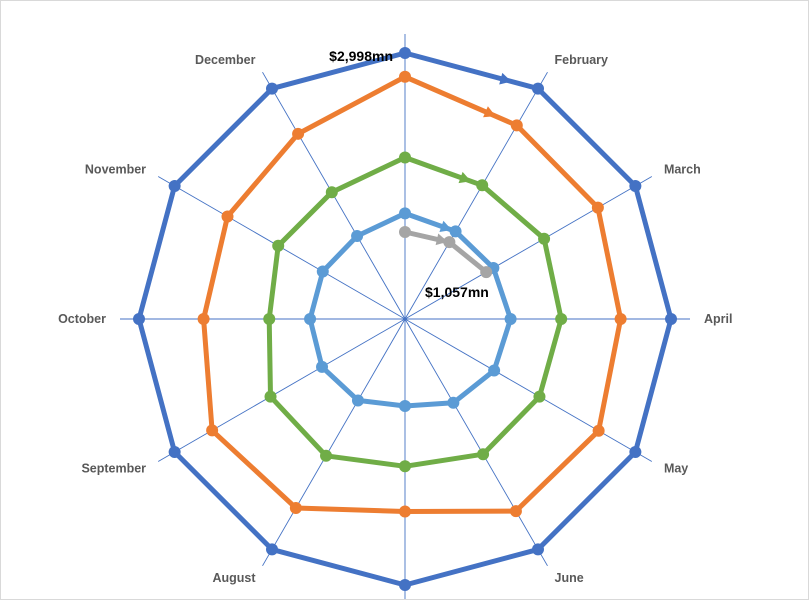 This screenshot has width=809, height=600. What do you see at coordinates (281, 390) in the screenshot?
I see `axis-line-september` at bounding box center [281, 390].